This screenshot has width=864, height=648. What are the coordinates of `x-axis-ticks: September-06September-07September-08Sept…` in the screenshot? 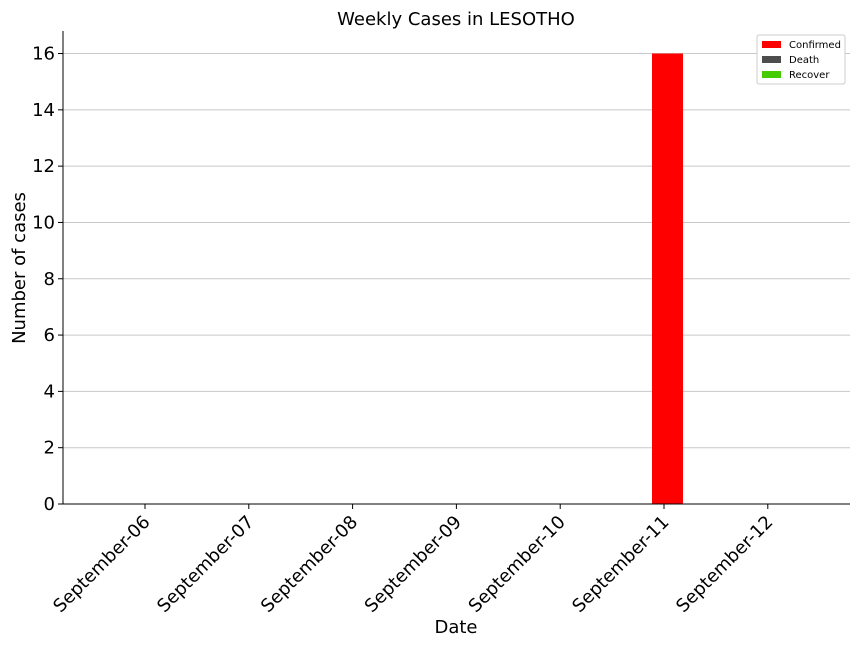 It's located at (413, 560).